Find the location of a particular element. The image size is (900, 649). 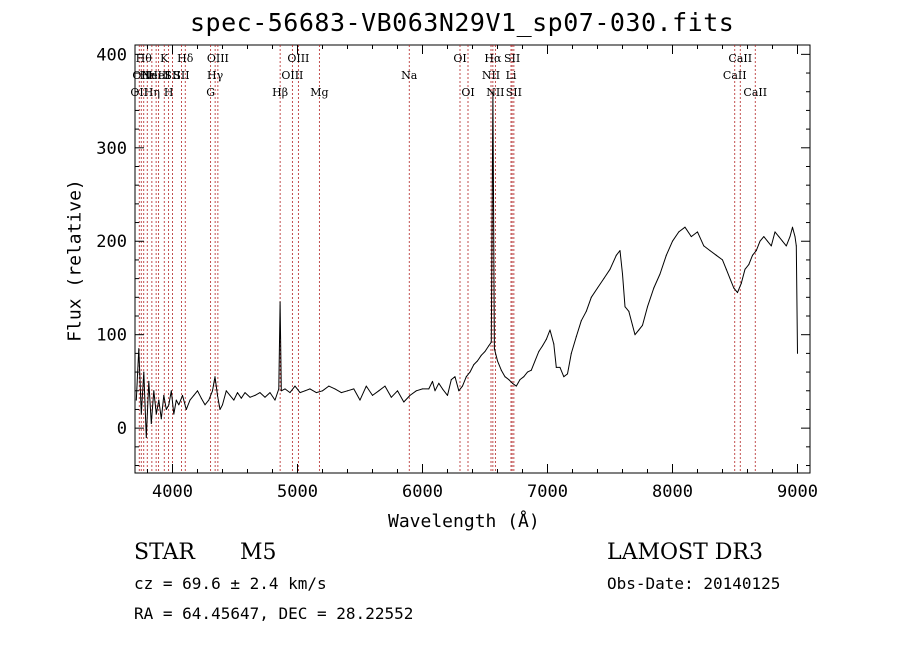

spectral-line-label: Mg is located at coordinates (319, 92).